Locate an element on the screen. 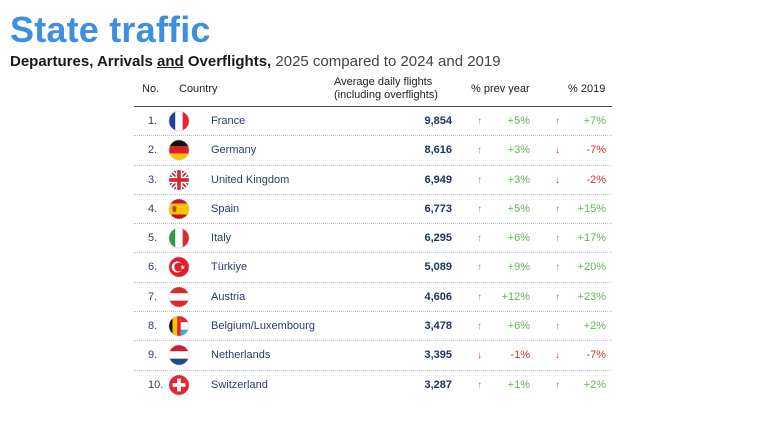  country-name: Switzerland is located at coordinates (239, 384).